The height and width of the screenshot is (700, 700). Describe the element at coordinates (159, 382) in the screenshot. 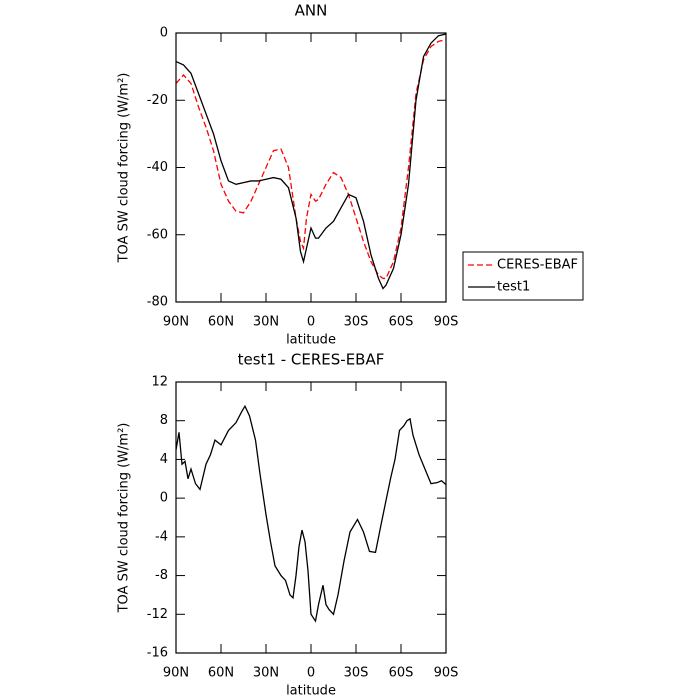

I see `y-tick-label: 12` at that location.